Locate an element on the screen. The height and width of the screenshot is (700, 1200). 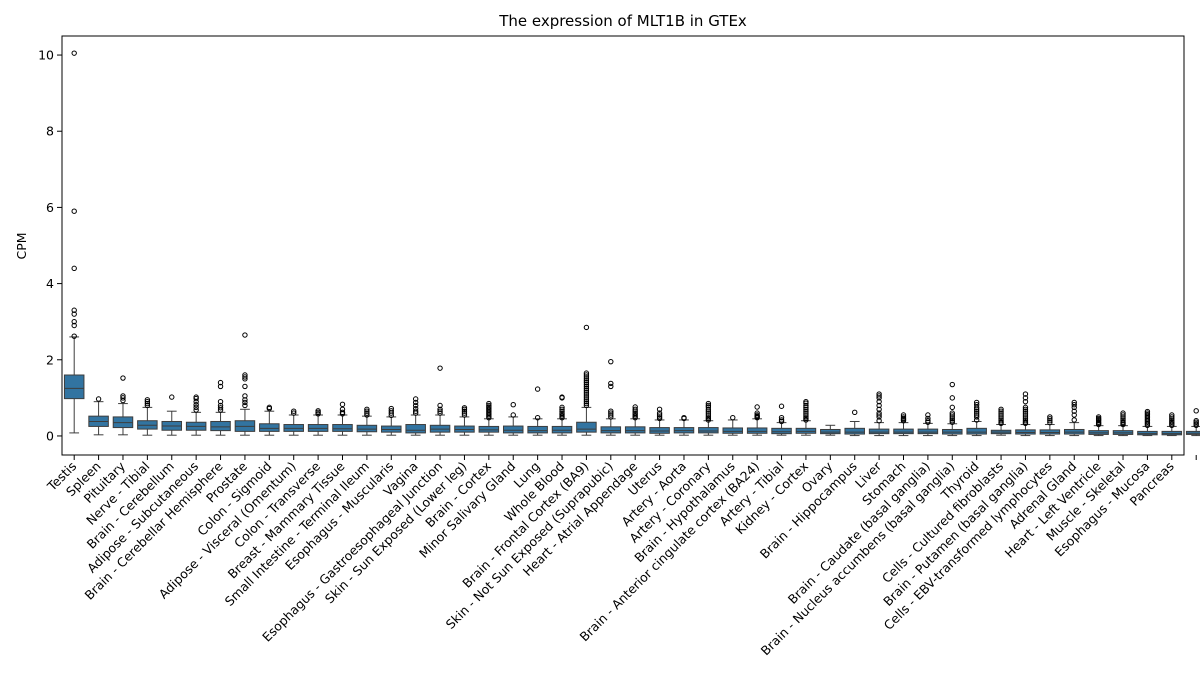
y-tick-label-1: 2 is located at coordinates (50, 359).